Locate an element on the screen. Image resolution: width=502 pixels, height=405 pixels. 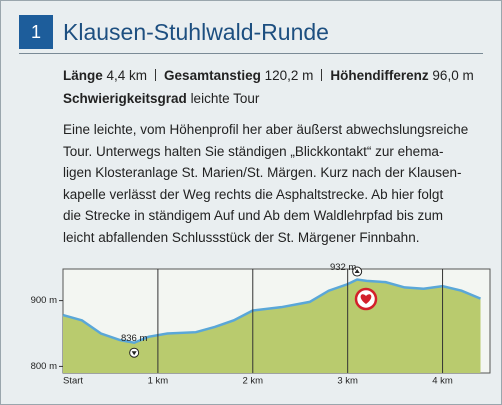
difficulty-value: leichte Tour is located at coordinates (225, 98).